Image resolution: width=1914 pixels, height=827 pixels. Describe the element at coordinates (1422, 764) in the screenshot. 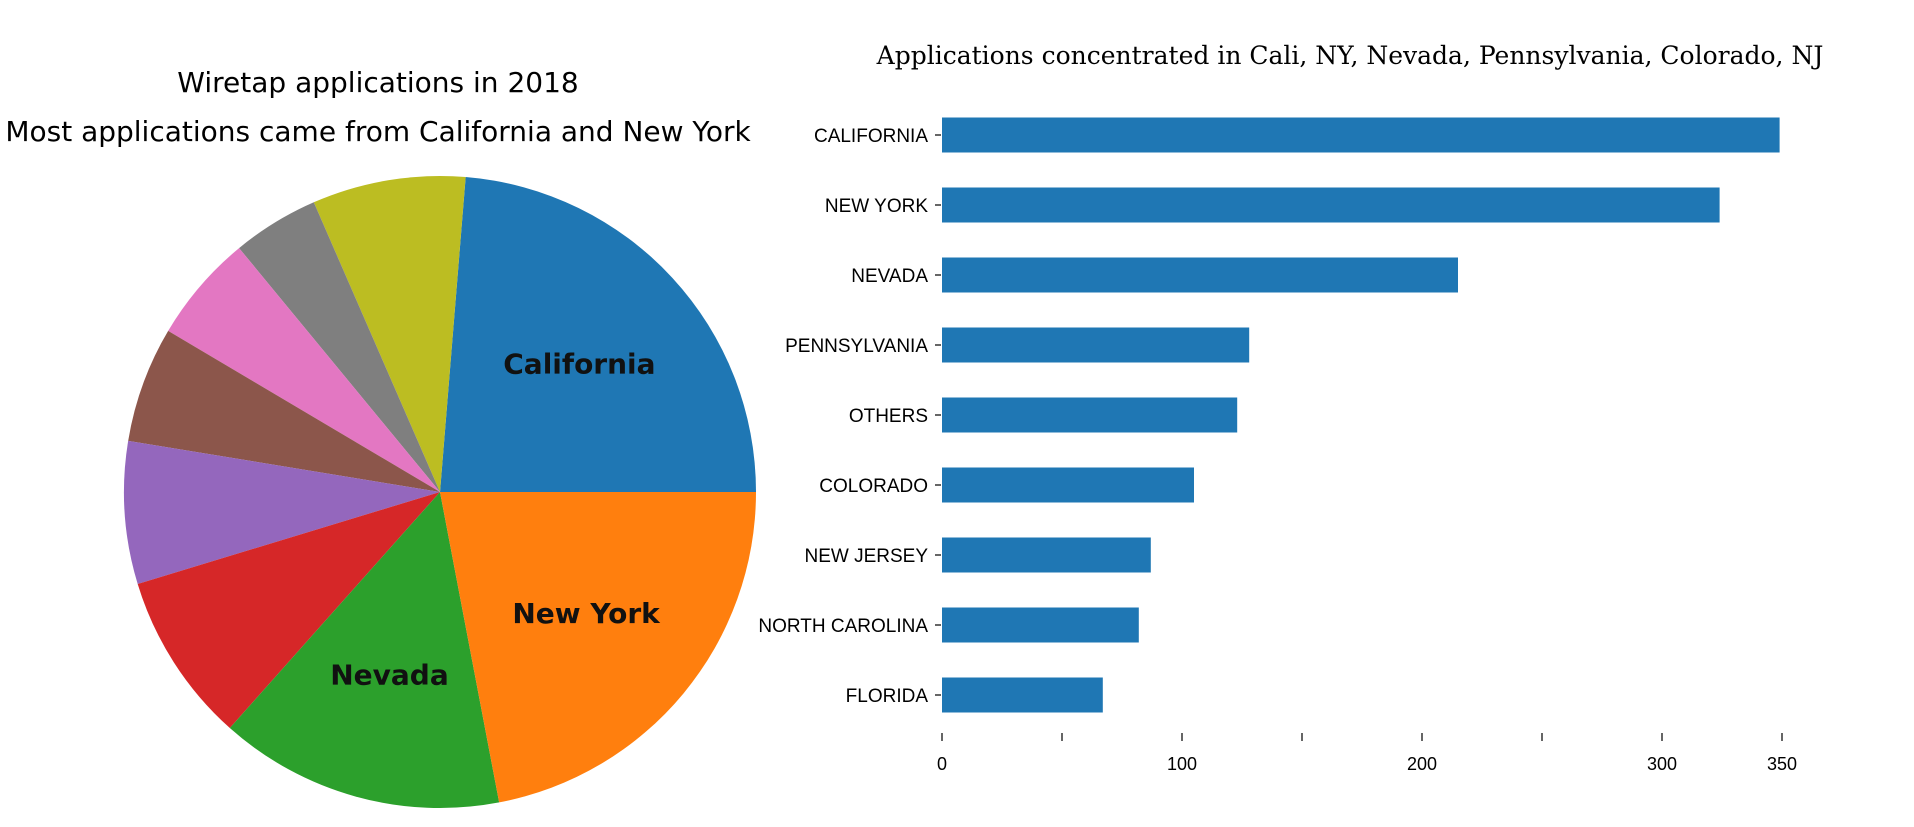

I see `x-tick-label: 200` at that location.